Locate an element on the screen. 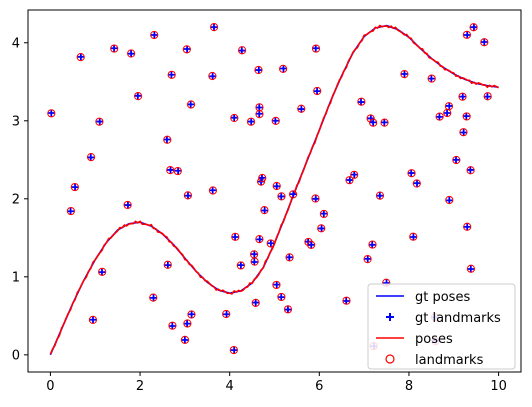  legend-label-landmarks: landmarks is located at coordinates (449, 360).